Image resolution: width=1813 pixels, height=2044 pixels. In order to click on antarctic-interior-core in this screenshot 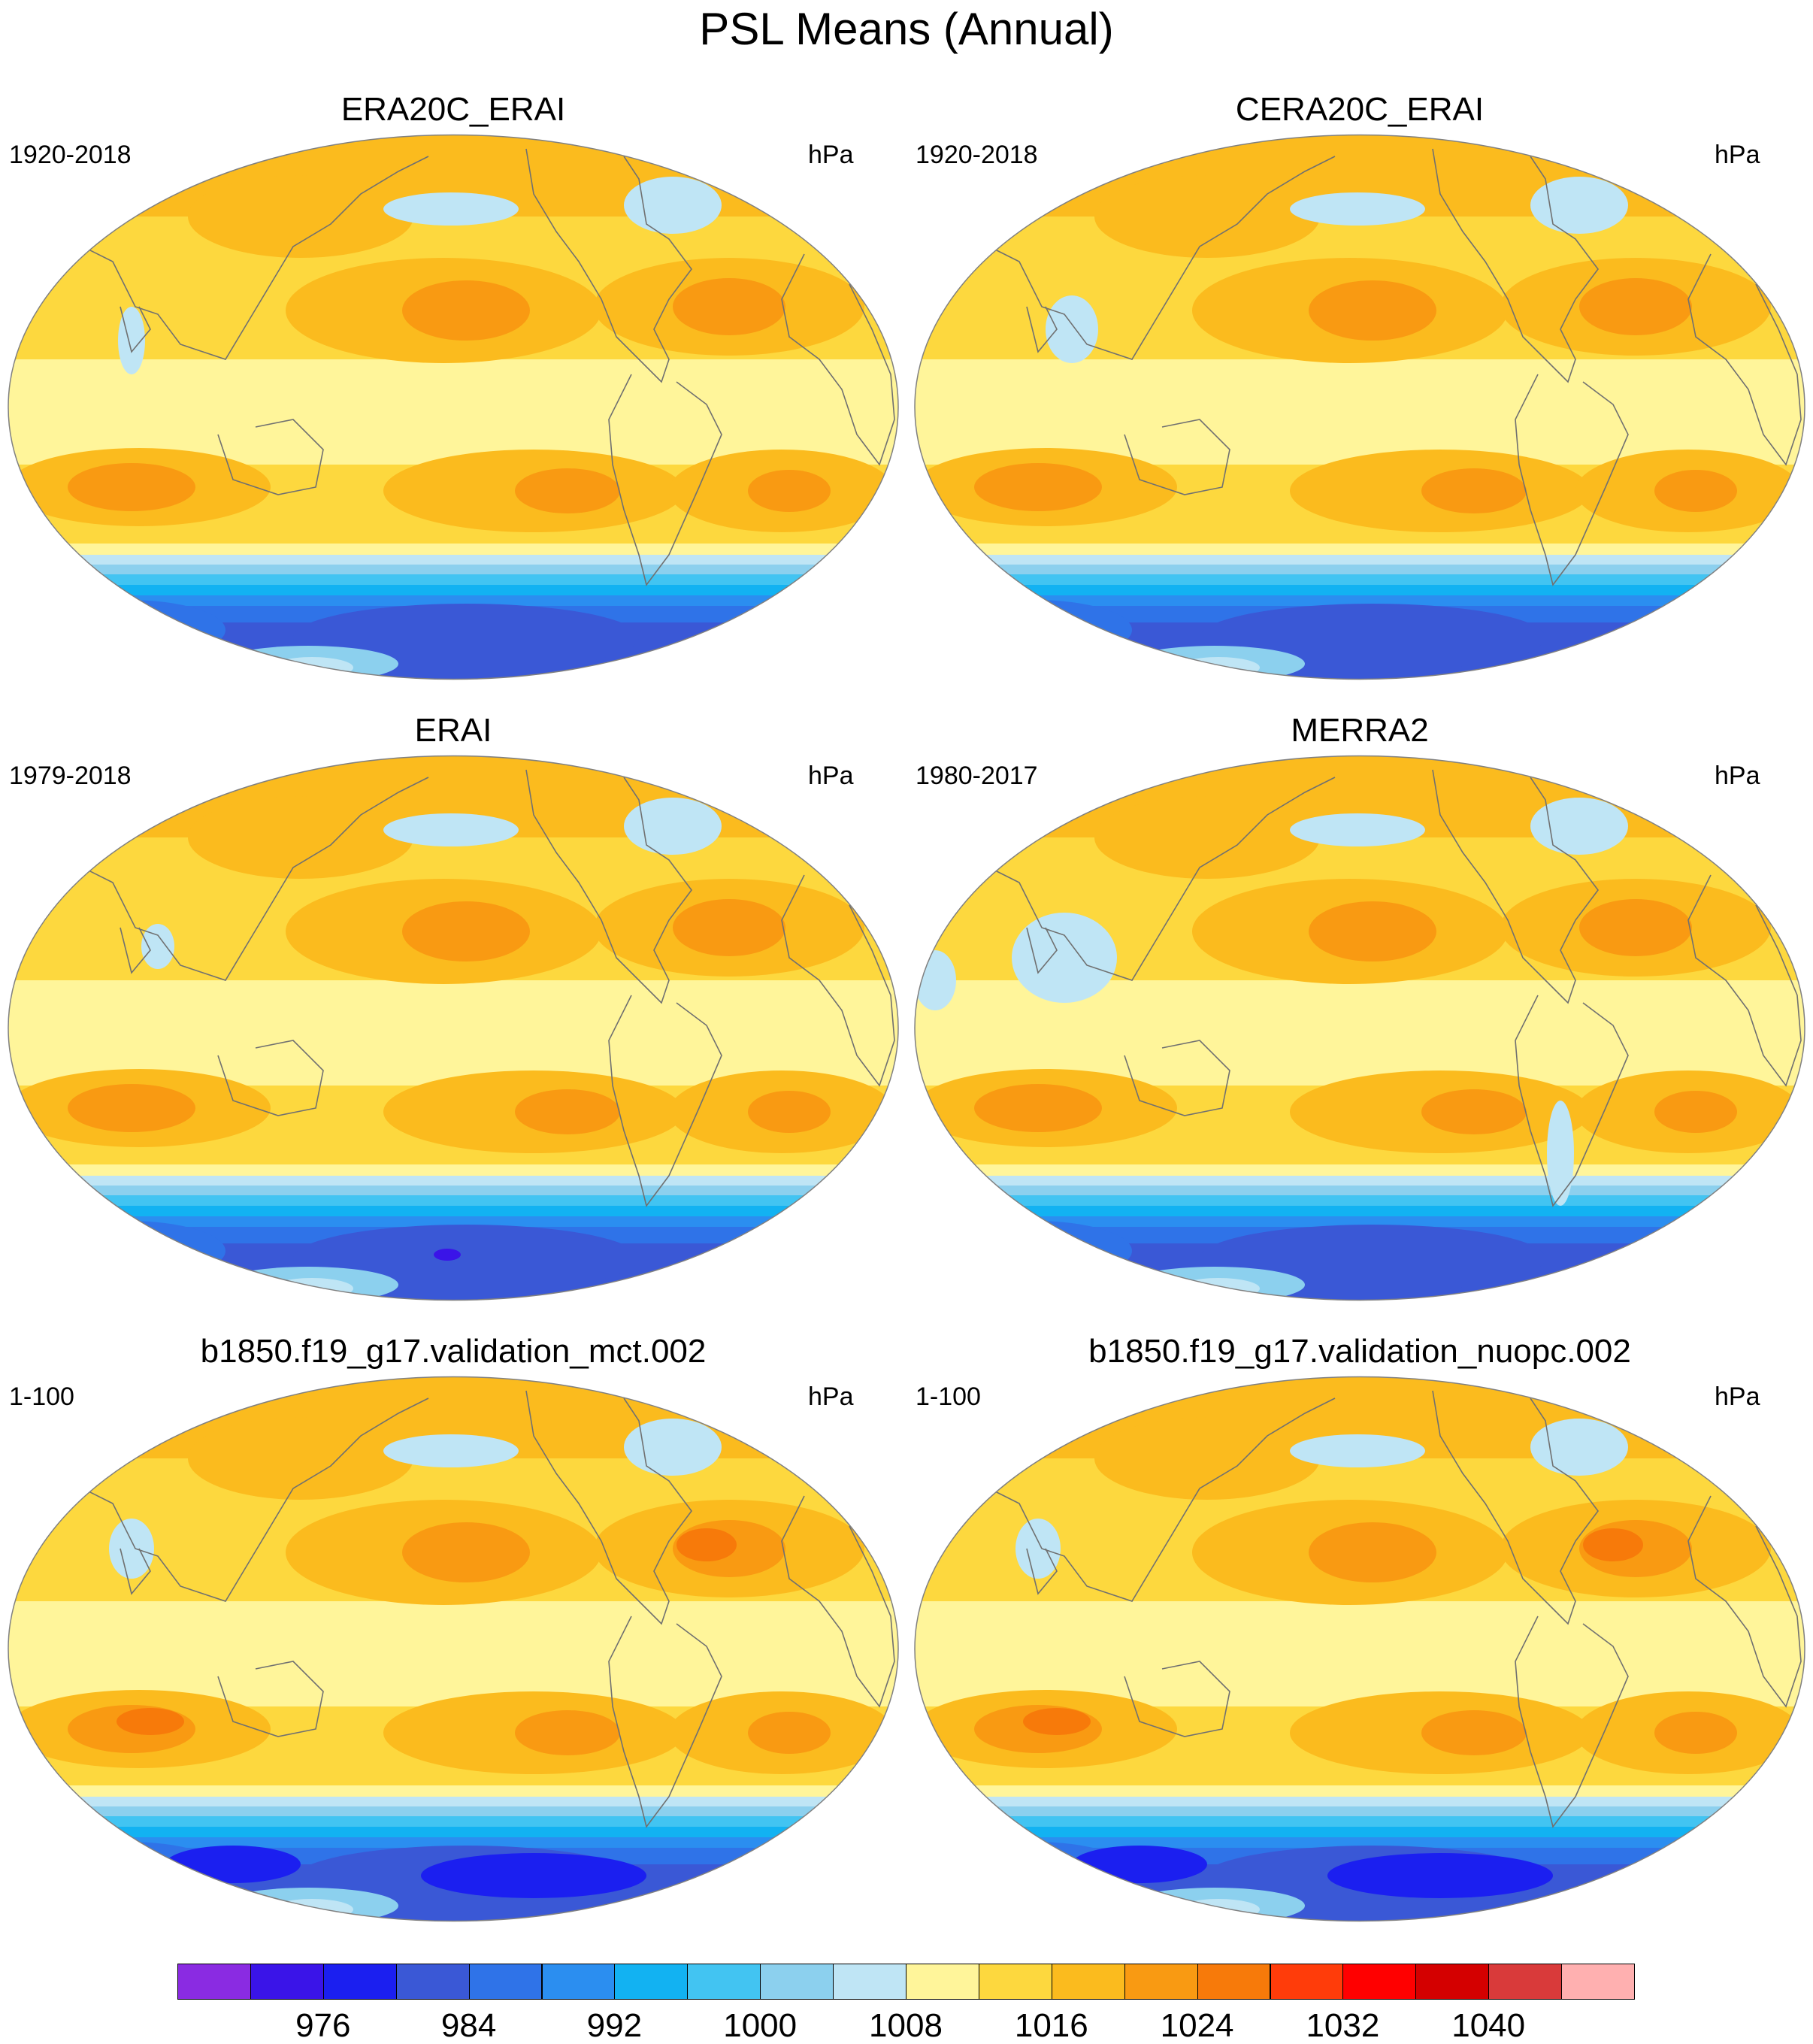, I will do `click(1218, 1909)`.